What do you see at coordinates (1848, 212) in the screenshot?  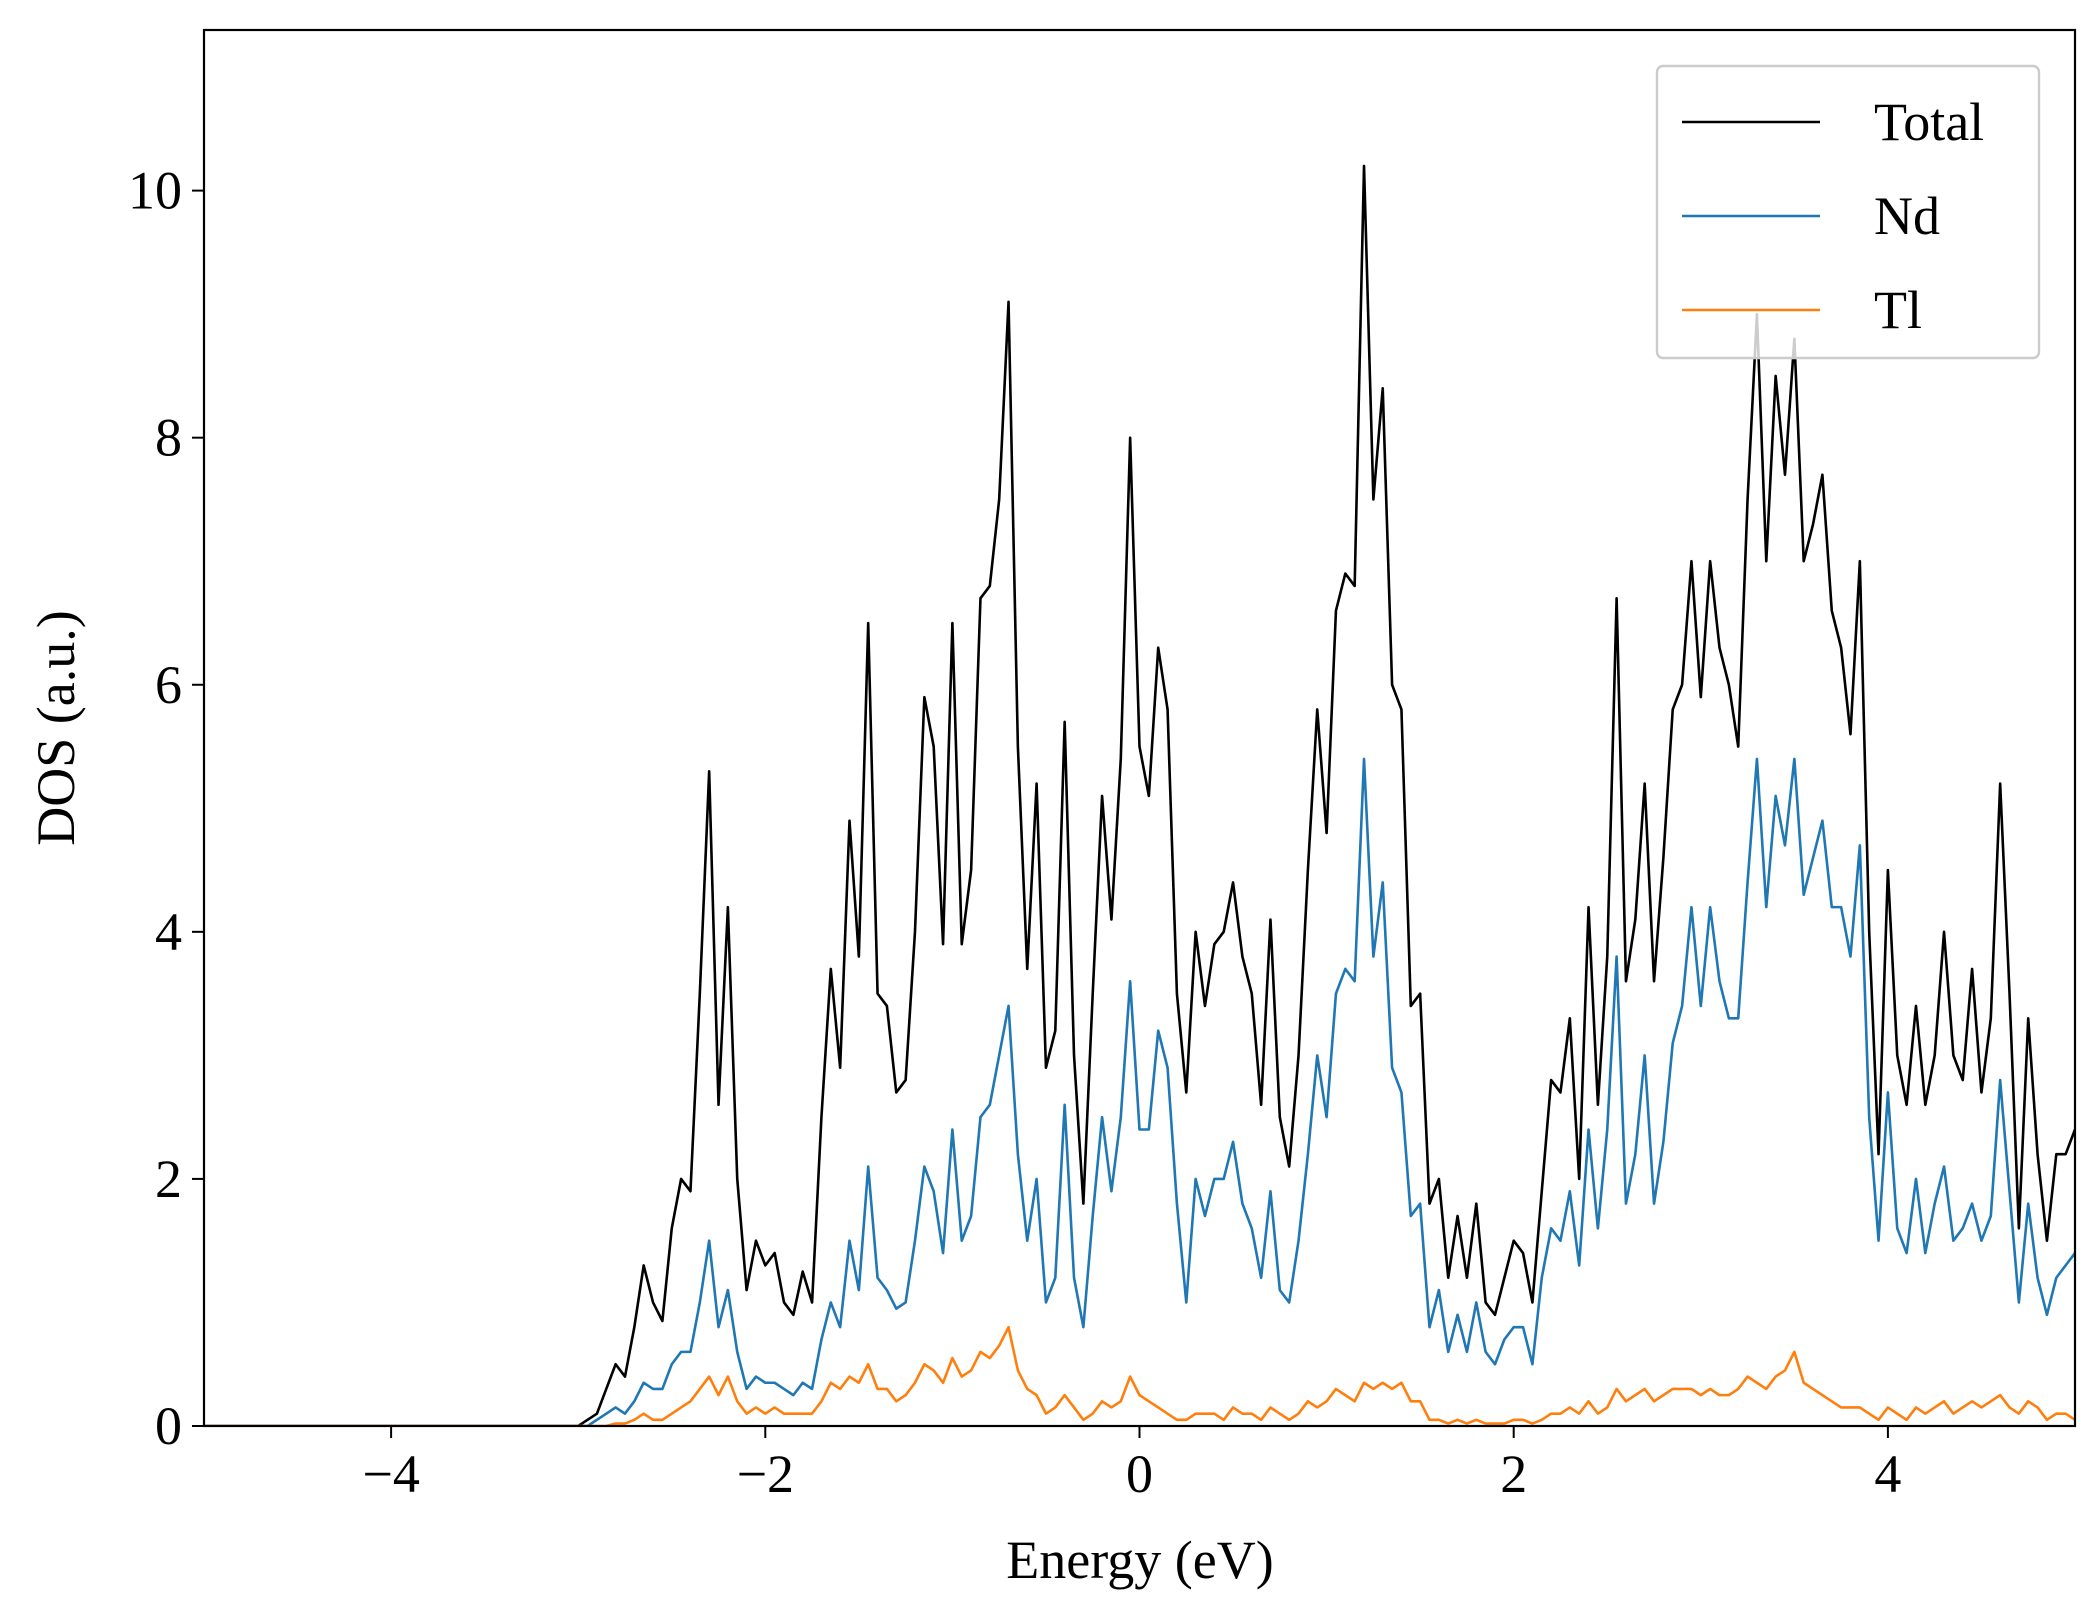 I see `legend-box` at bounding box center [1848, 212].